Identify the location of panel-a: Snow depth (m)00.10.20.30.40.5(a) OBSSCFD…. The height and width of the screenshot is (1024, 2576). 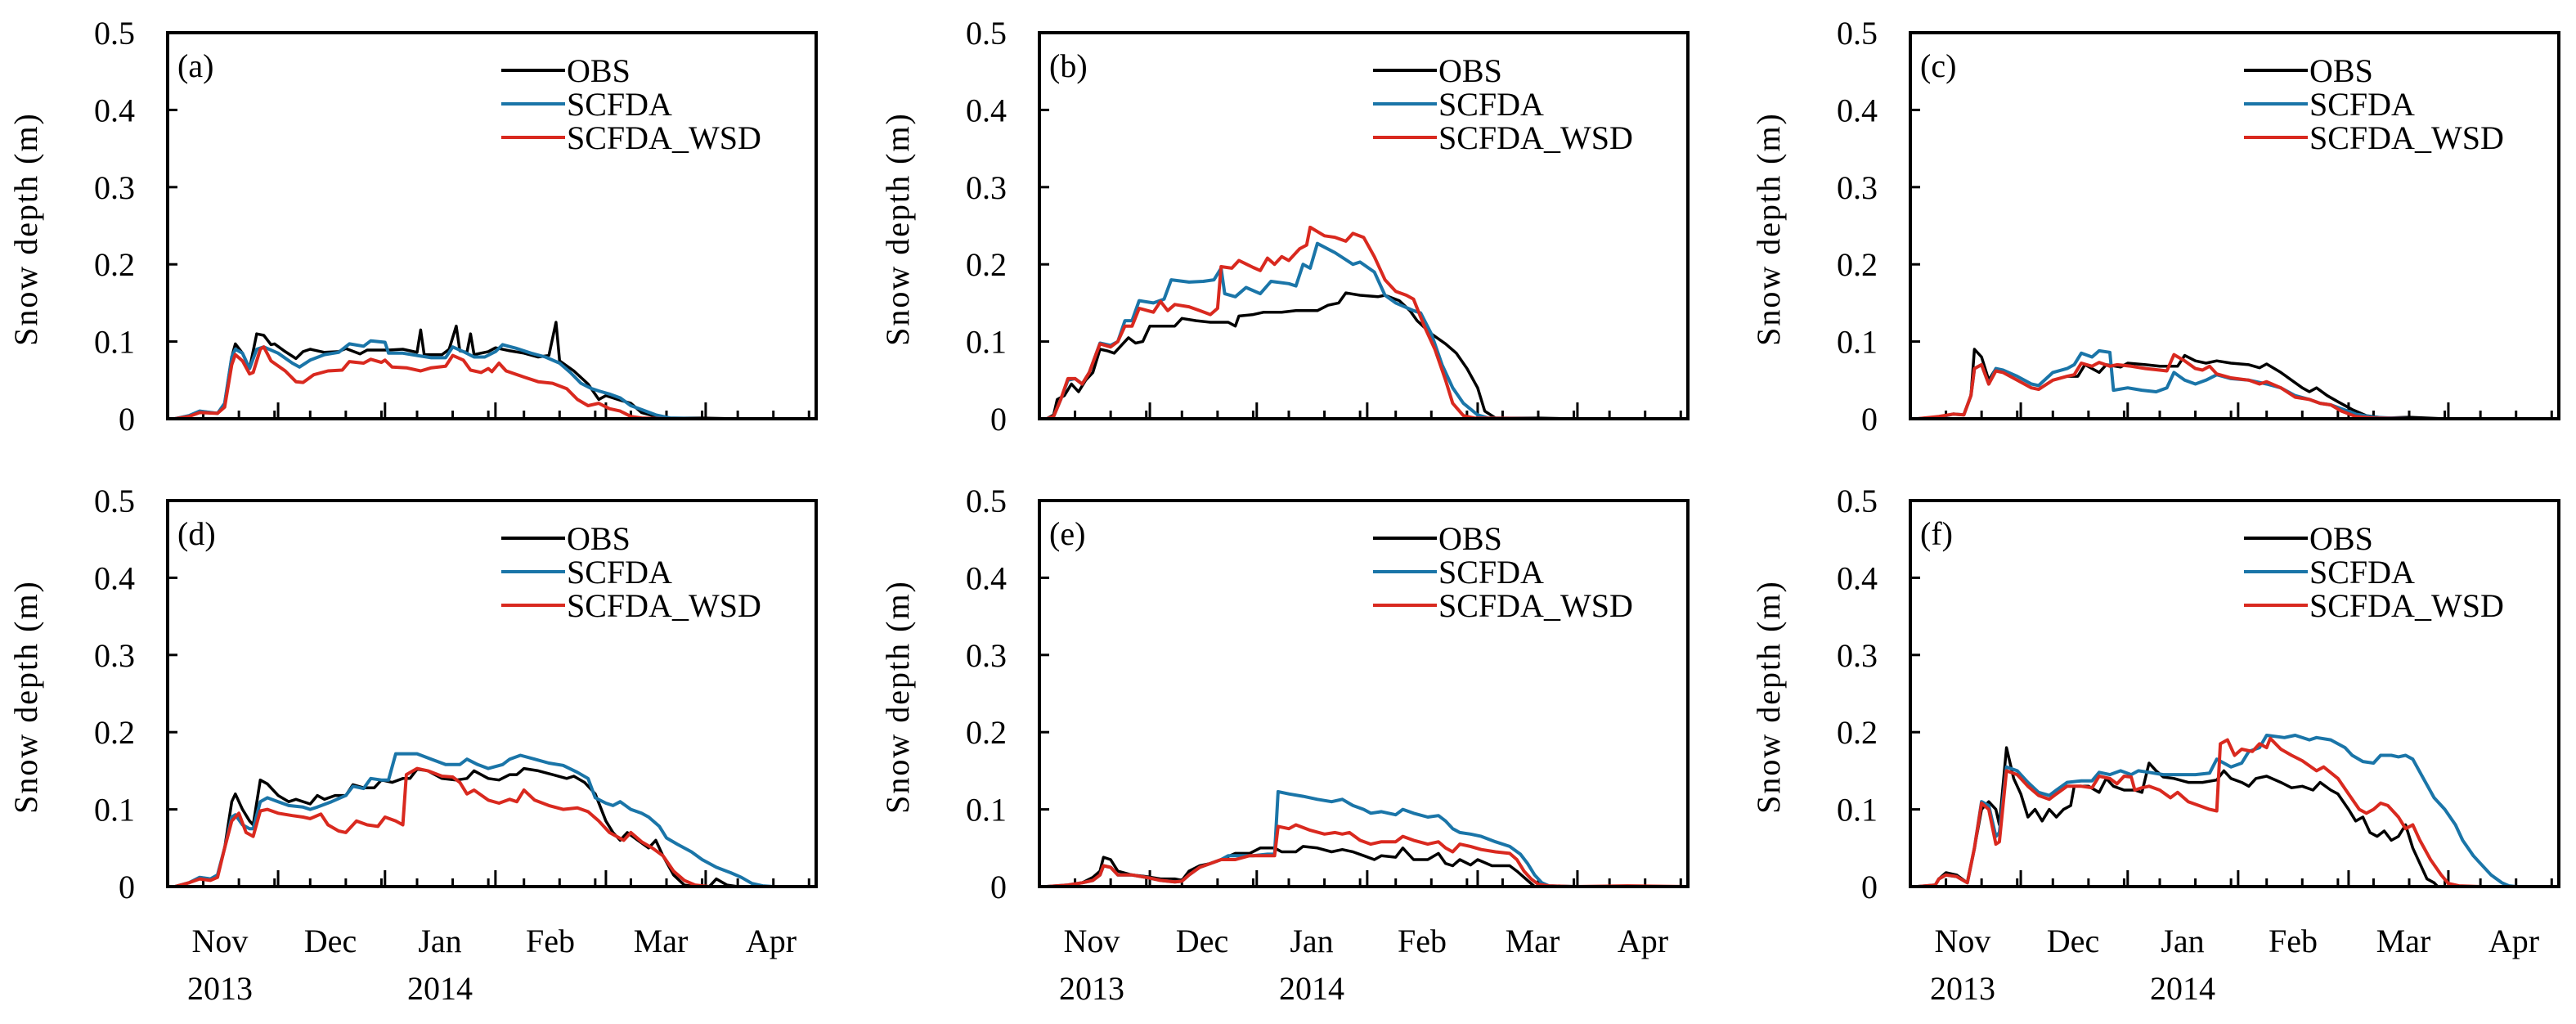
(412, 226).